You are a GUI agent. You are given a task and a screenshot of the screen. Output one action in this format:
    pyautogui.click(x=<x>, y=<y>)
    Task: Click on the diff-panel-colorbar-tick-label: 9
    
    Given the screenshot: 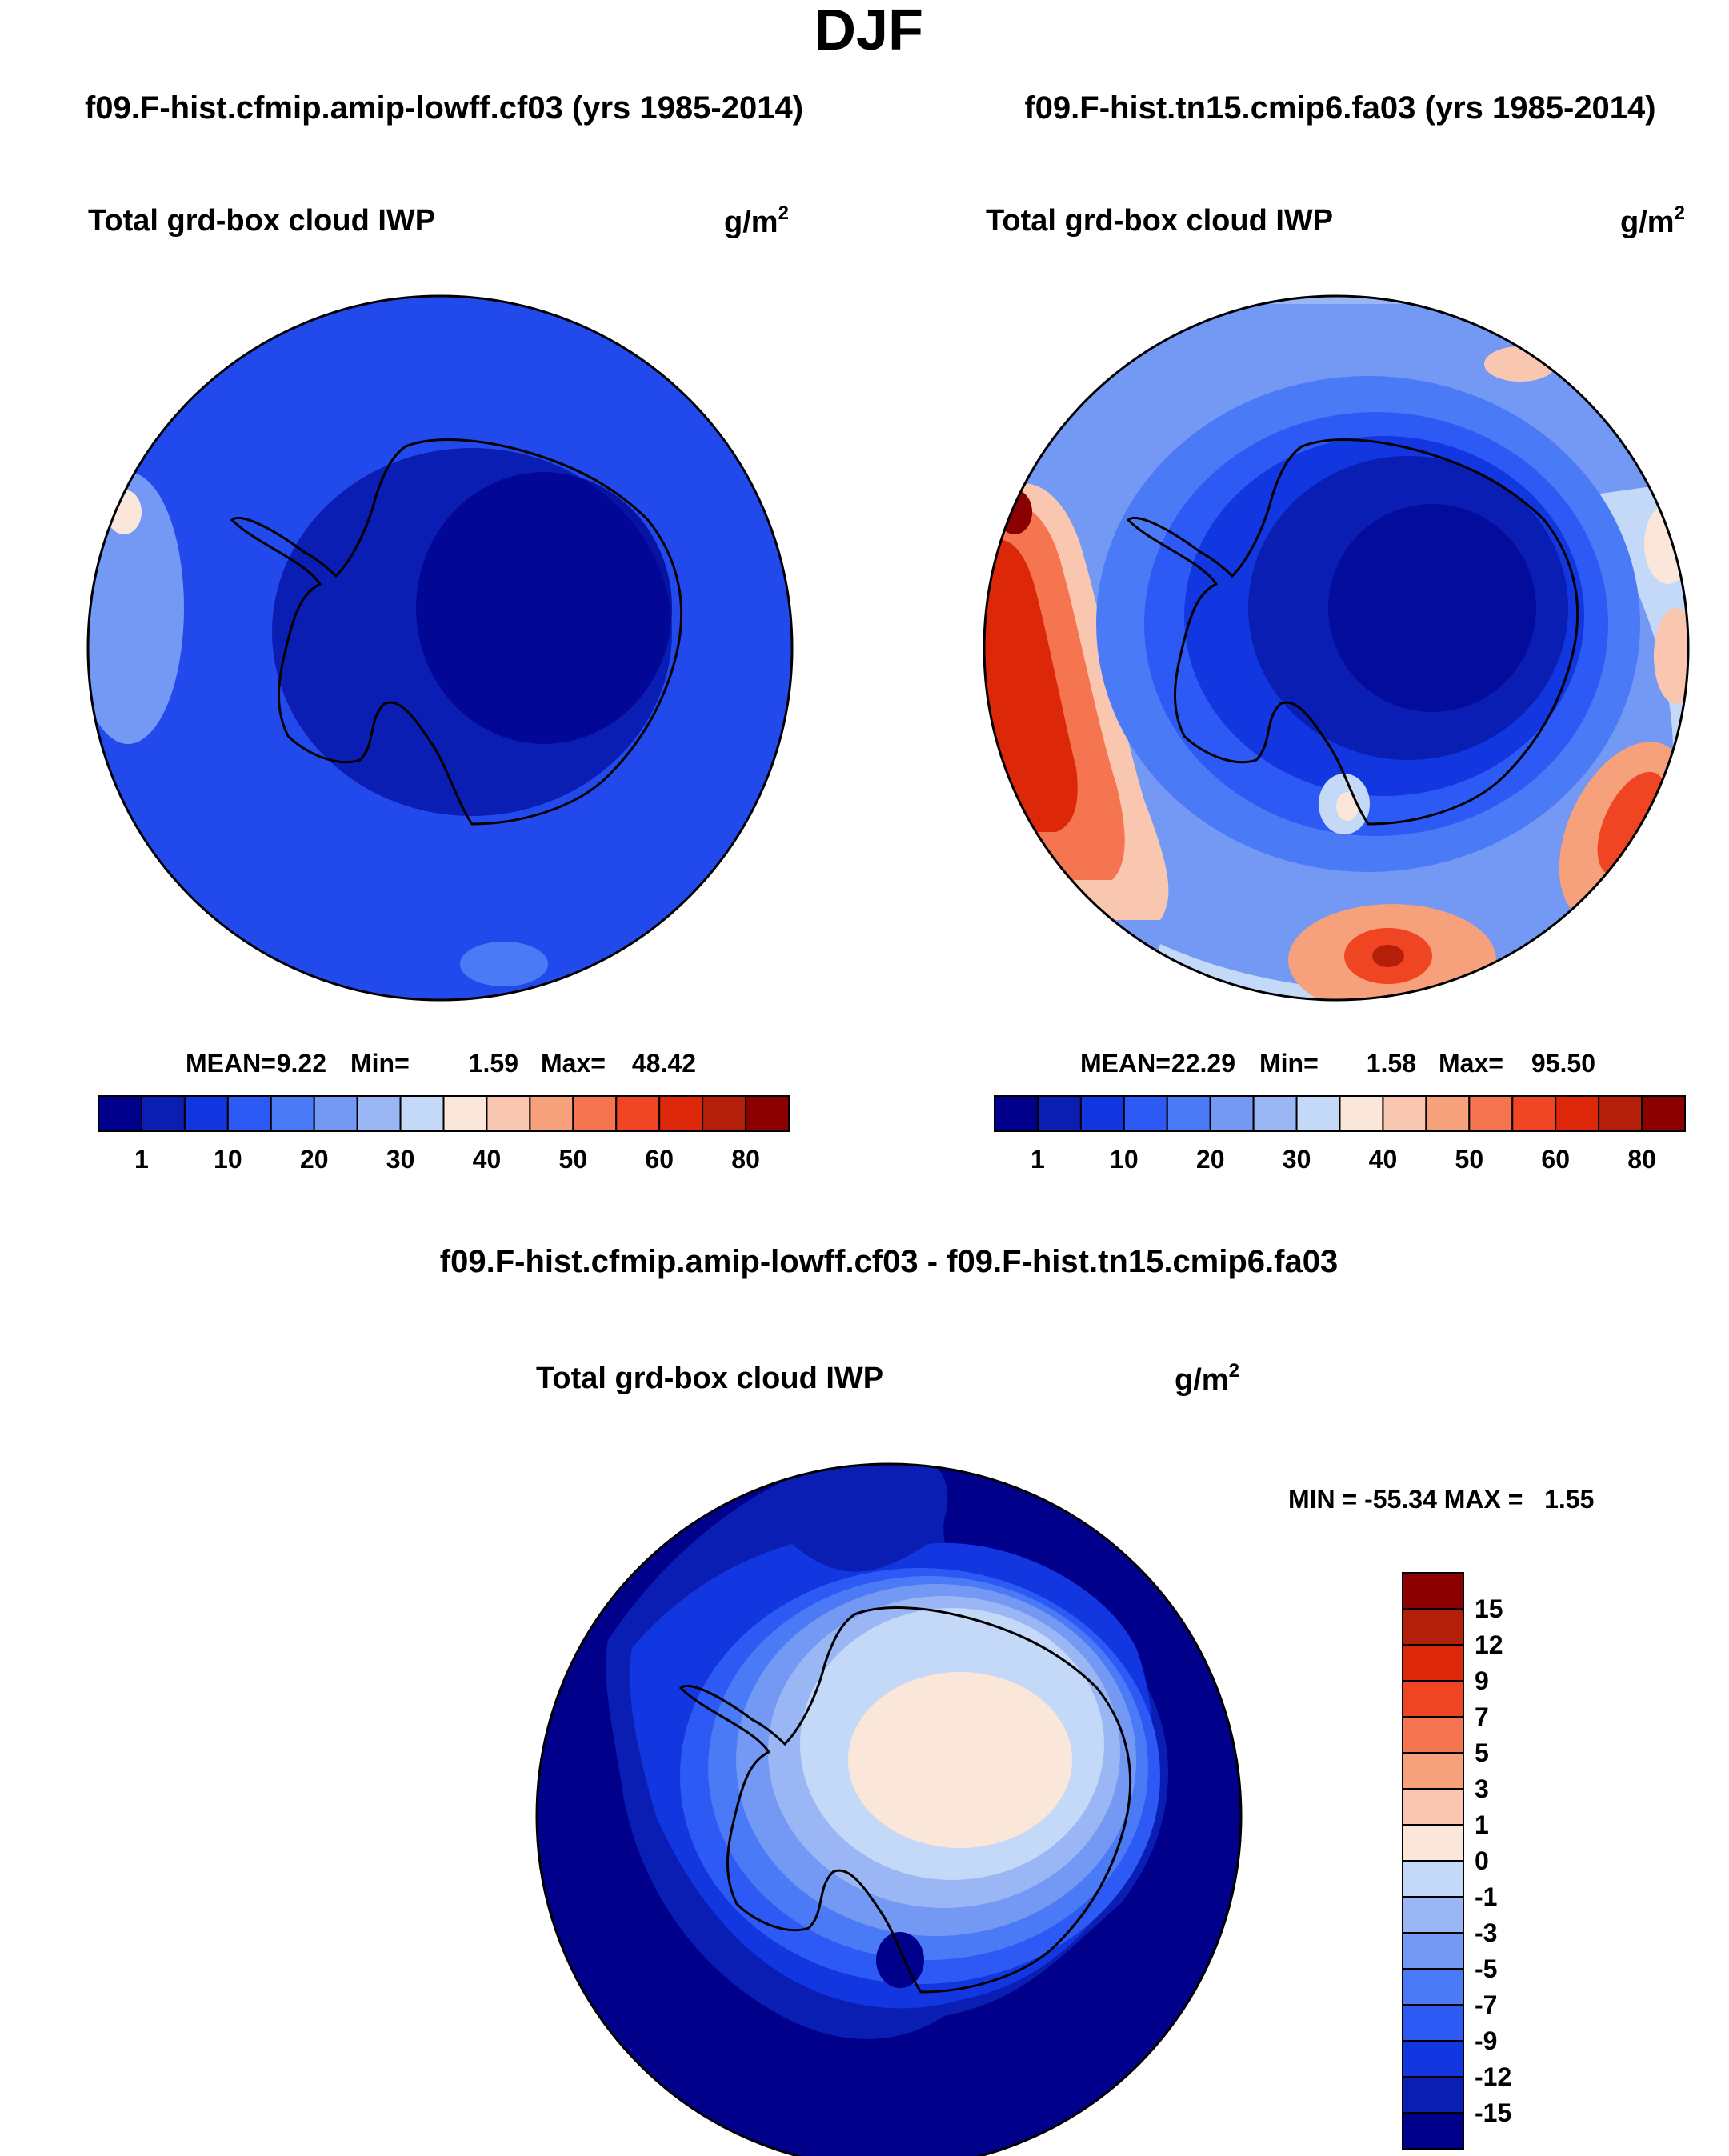 What is the action you would take?
    pyautogui.click(x=1482, y=1680)
    